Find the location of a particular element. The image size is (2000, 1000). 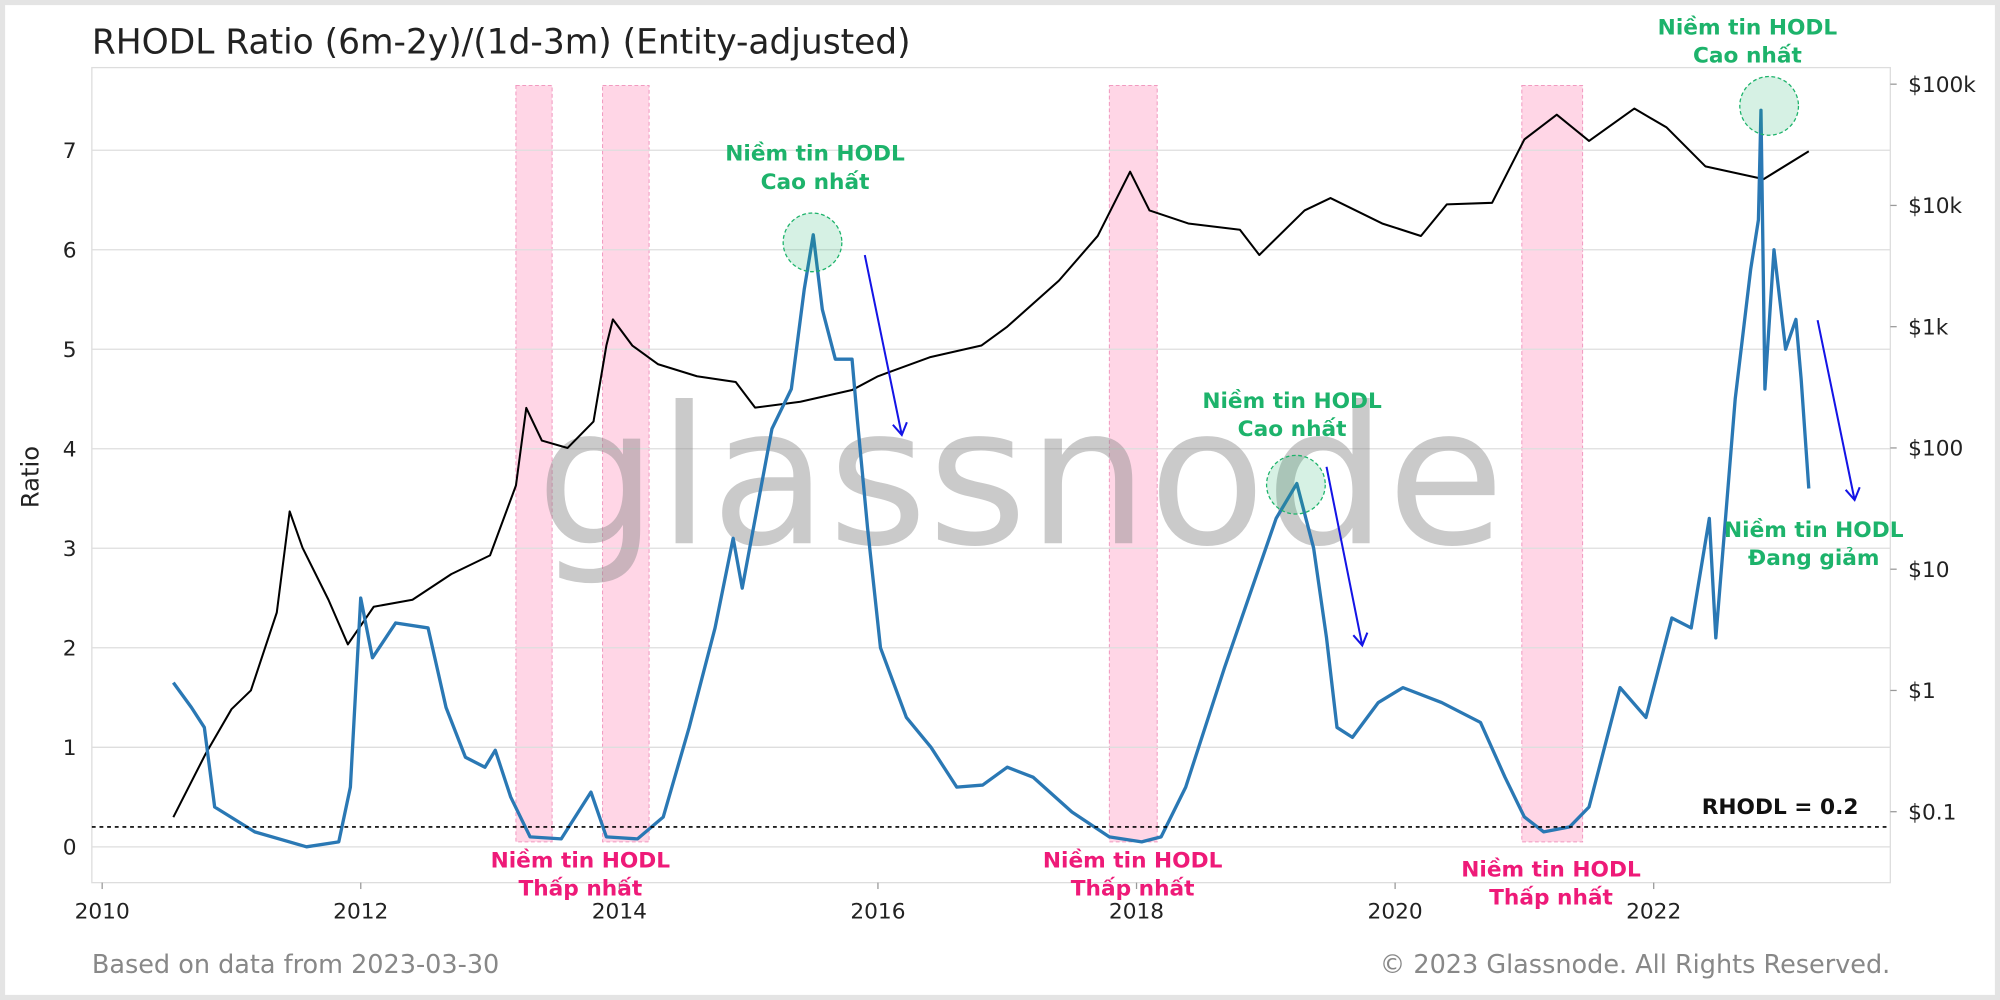

y-tick-label: 1 is located at coordinates (70, 748).